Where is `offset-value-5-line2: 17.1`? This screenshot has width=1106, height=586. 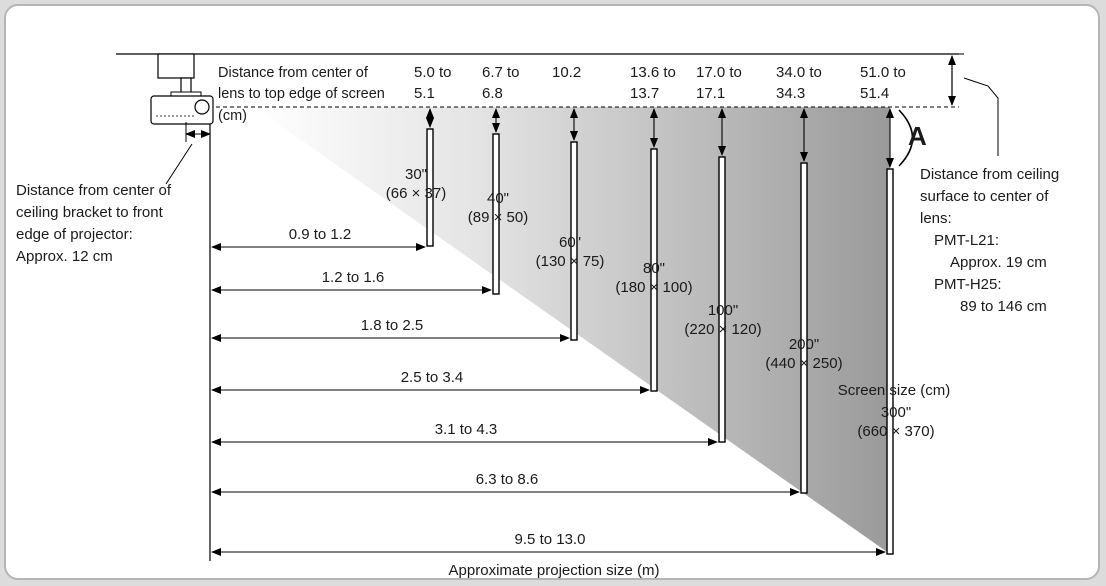 offset-value-5-line2: 17.1 is located at coordinates (711, 93).